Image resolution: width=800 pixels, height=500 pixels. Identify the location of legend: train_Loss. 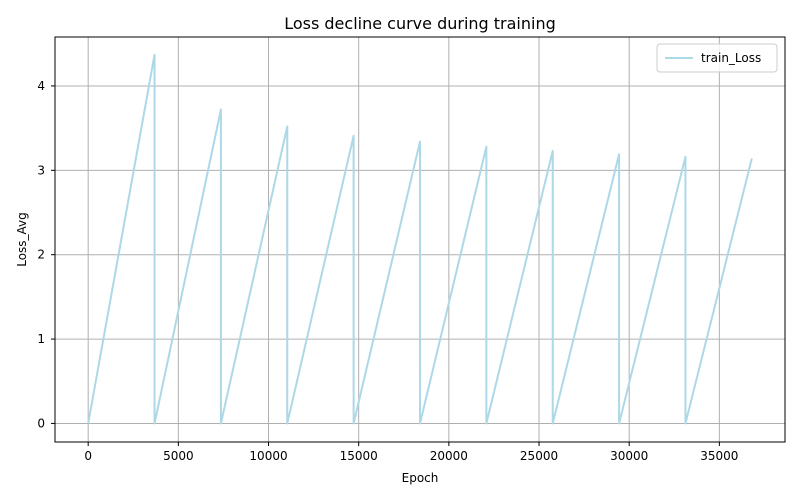
(717, 58).